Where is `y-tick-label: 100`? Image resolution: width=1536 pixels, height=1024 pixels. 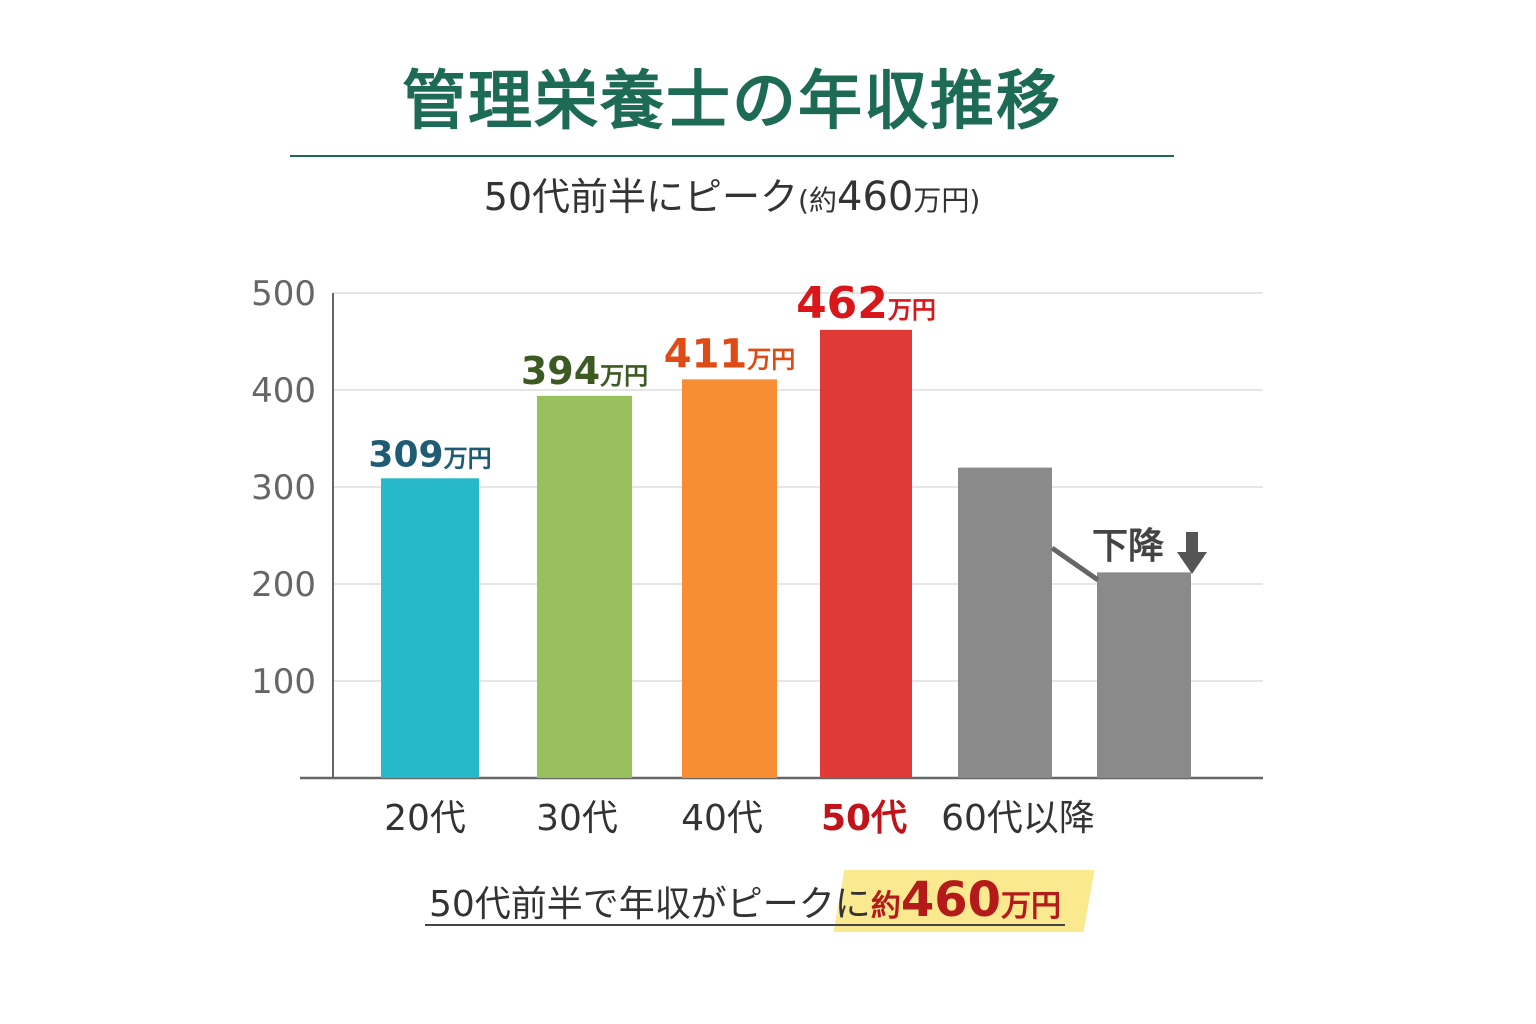
y-tick-label: 100 is located at coordinates (283, 682).